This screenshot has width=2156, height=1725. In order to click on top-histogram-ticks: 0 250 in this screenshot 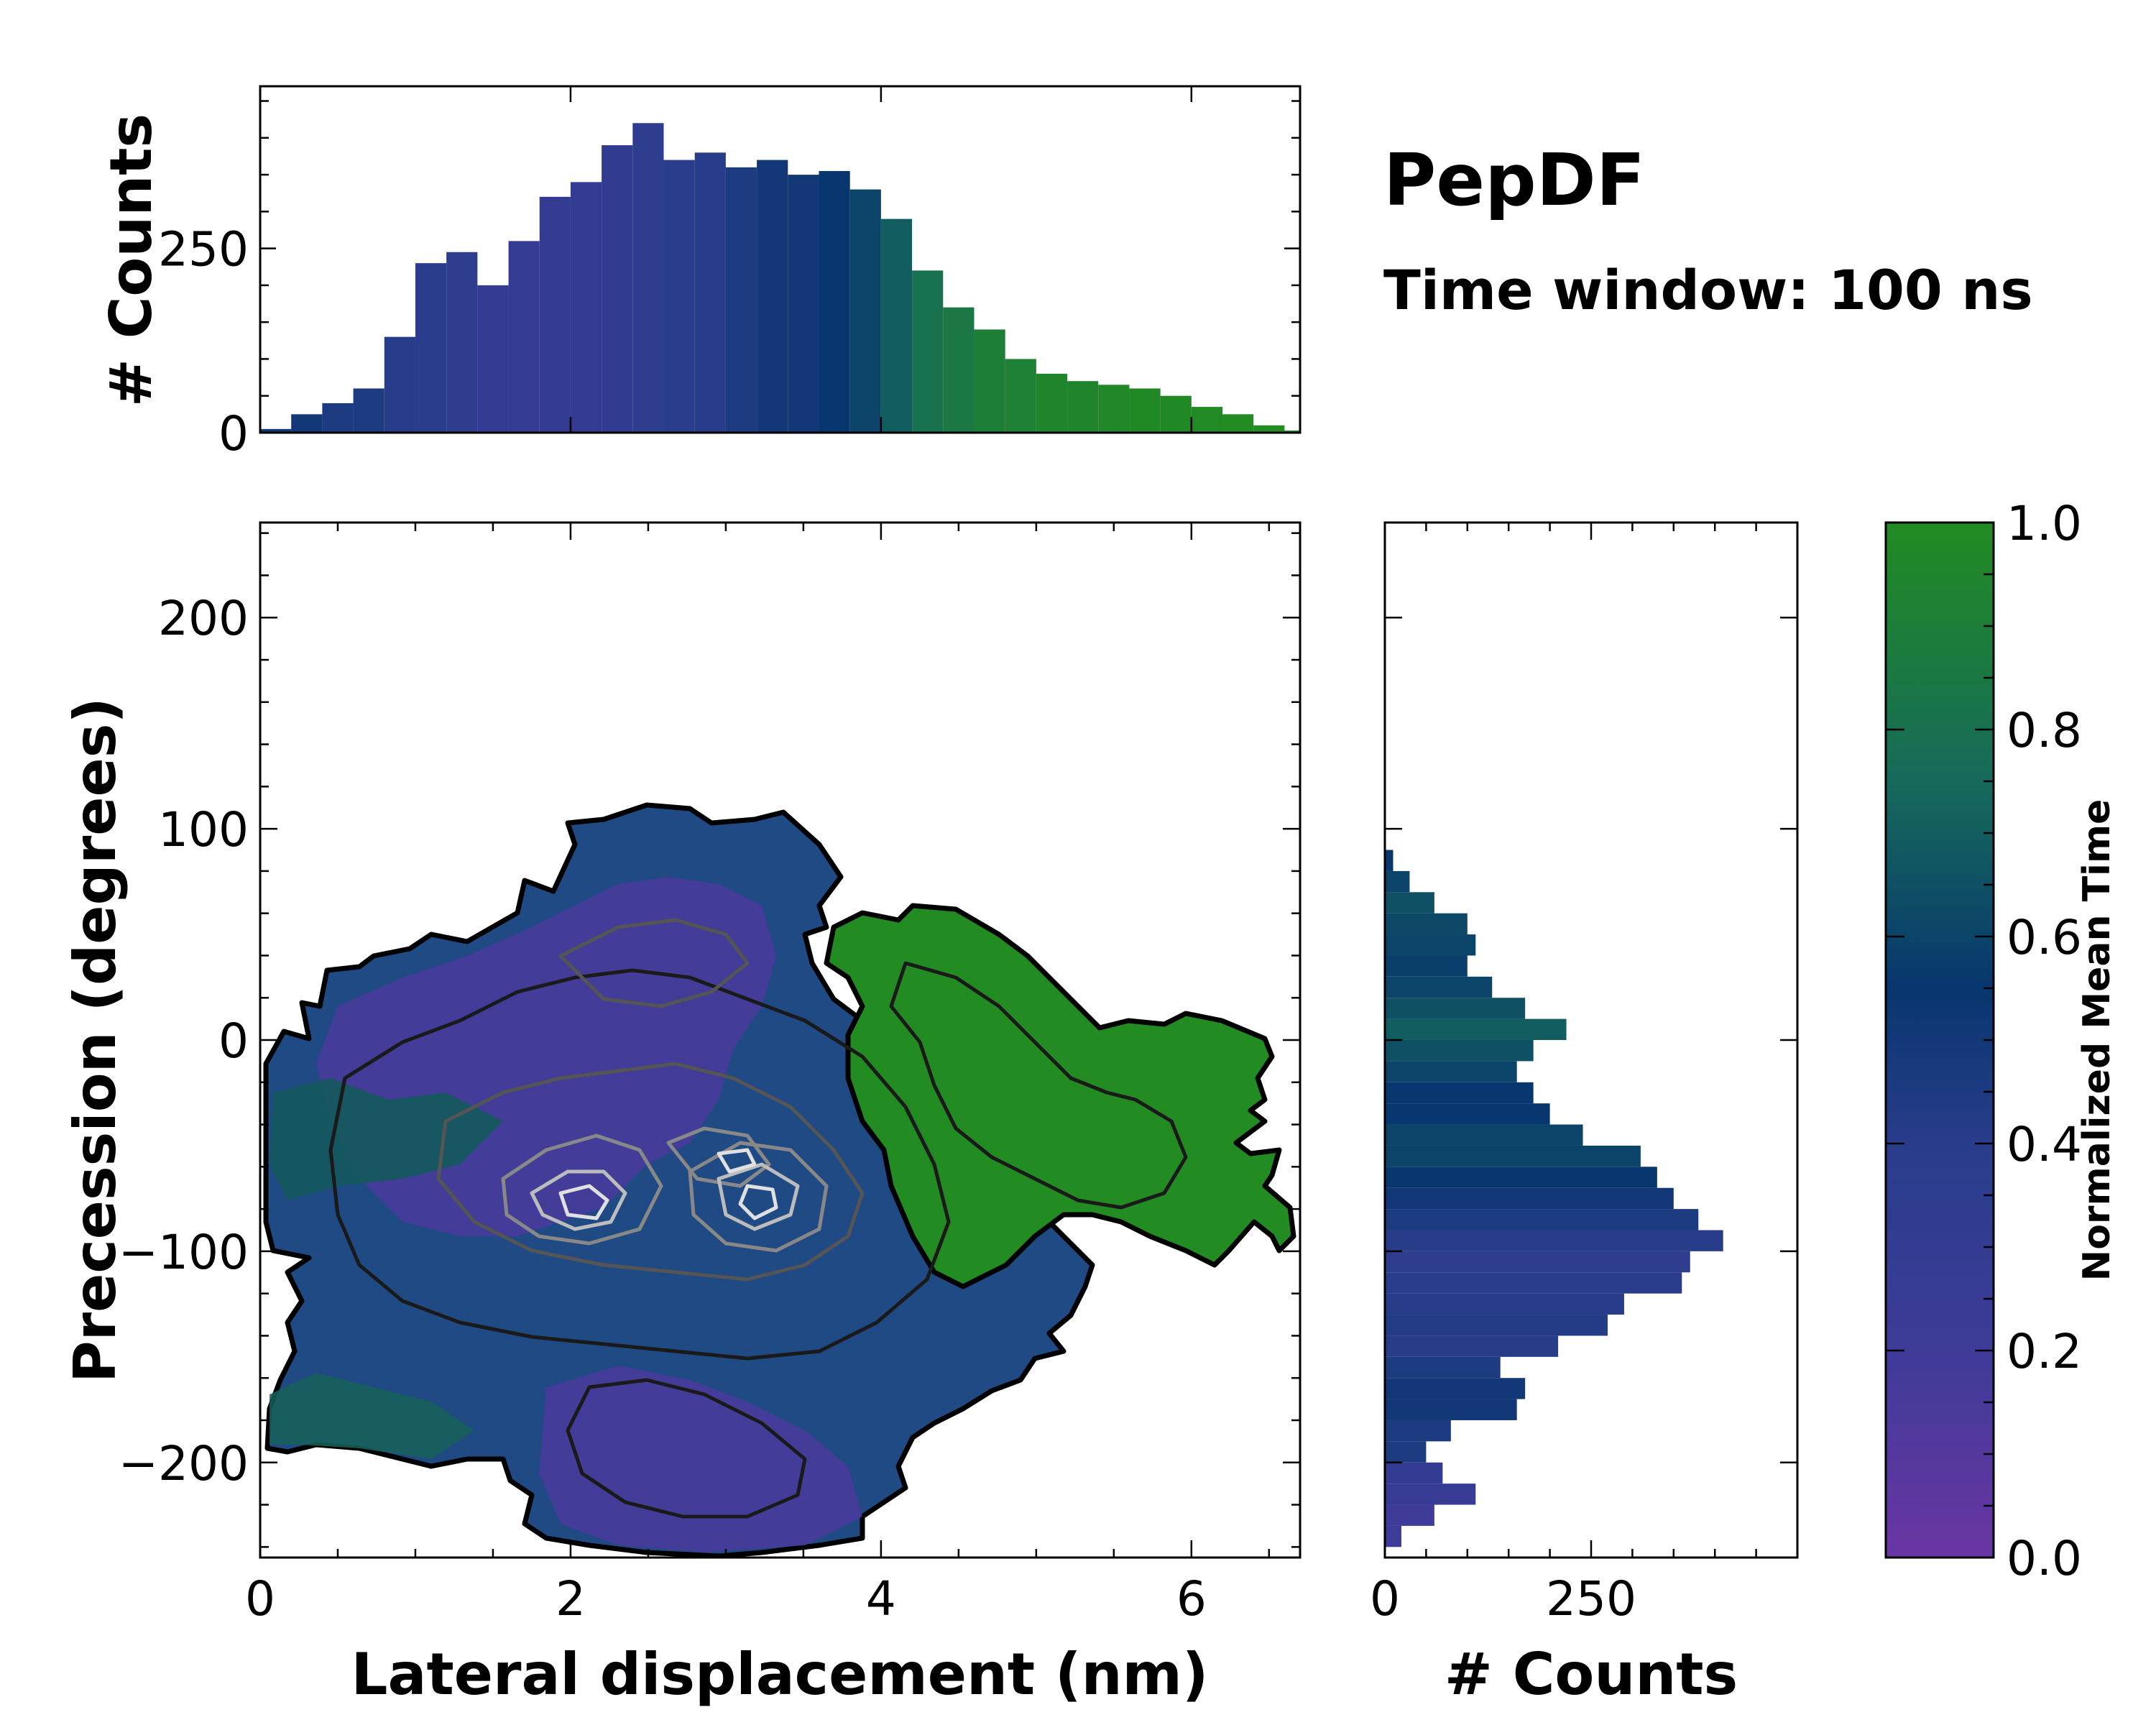, I will do `click(729, 273)`.